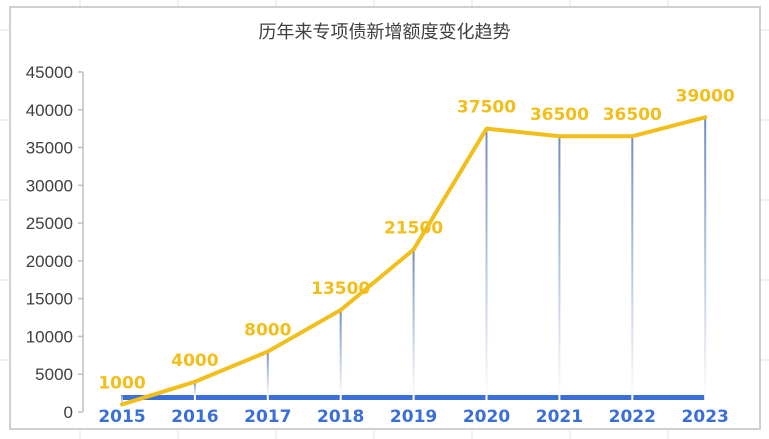  What do you see at coordinates (68, 412) in the screenshot?
I see `y-tick-label: 0` at bounding box center [68, 412].